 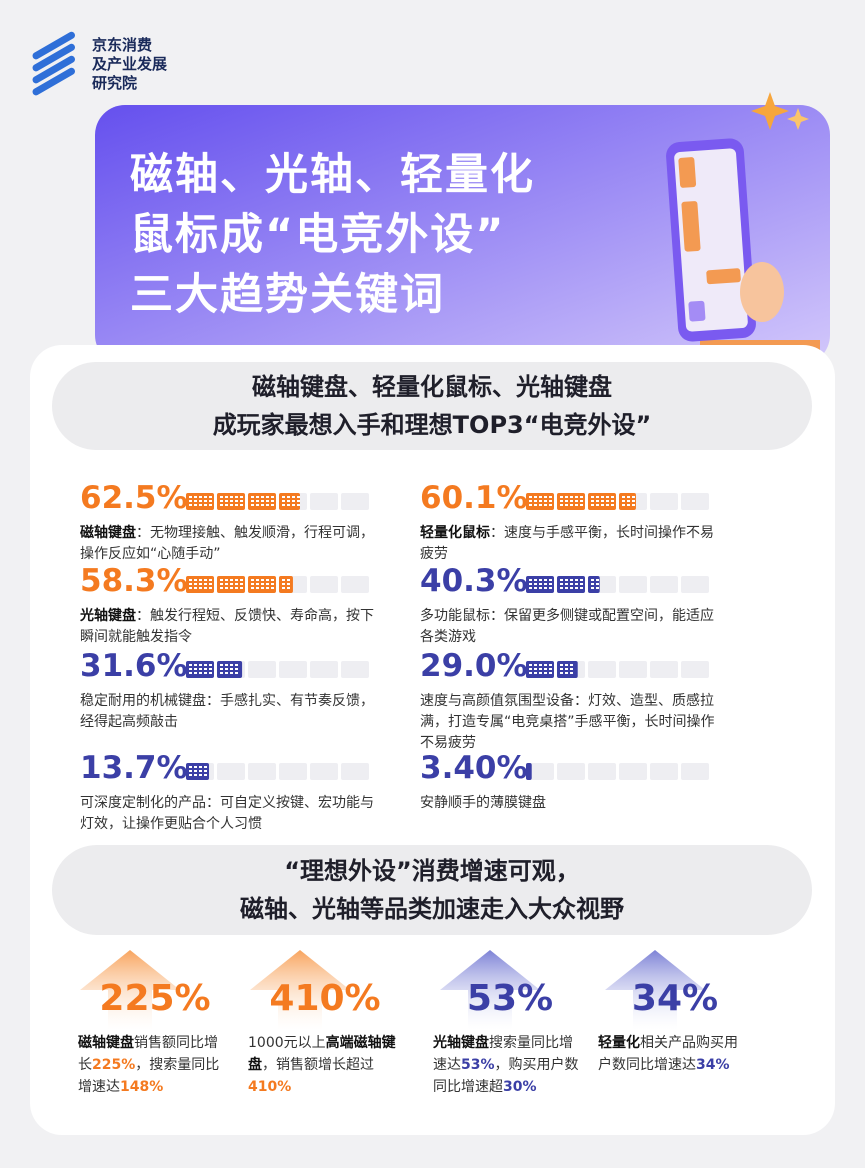 I want to click on text-part: 光轴键盘, so click(x=461, y=1043).